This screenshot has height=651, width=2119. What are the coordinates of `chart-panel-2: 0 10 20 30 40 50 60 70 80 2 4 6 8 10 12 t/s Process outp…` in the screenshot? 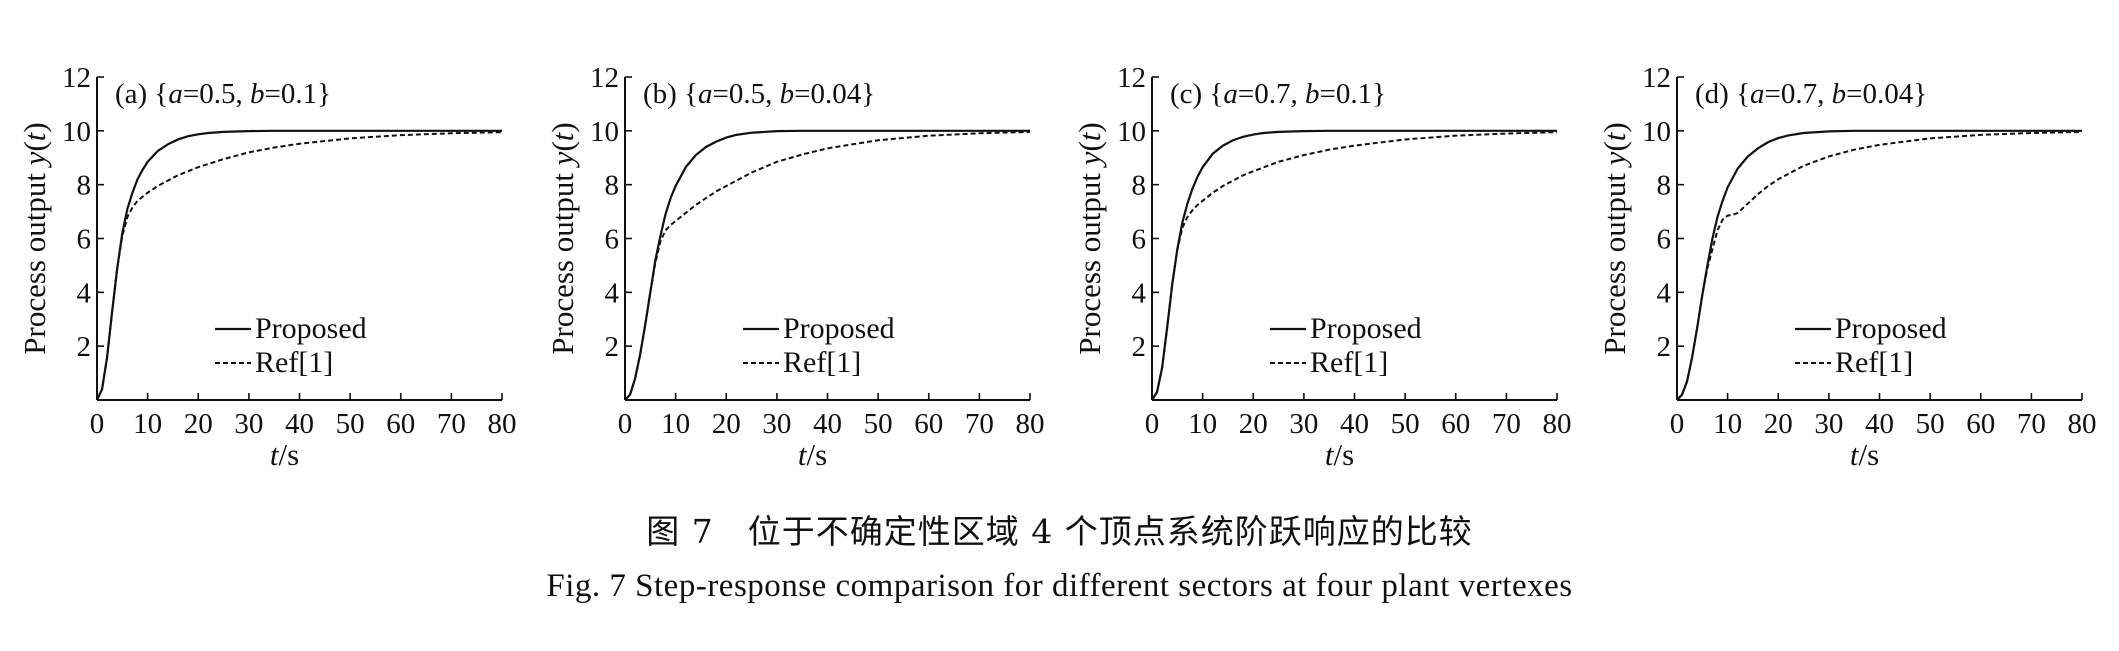 It's located at (795, 267).